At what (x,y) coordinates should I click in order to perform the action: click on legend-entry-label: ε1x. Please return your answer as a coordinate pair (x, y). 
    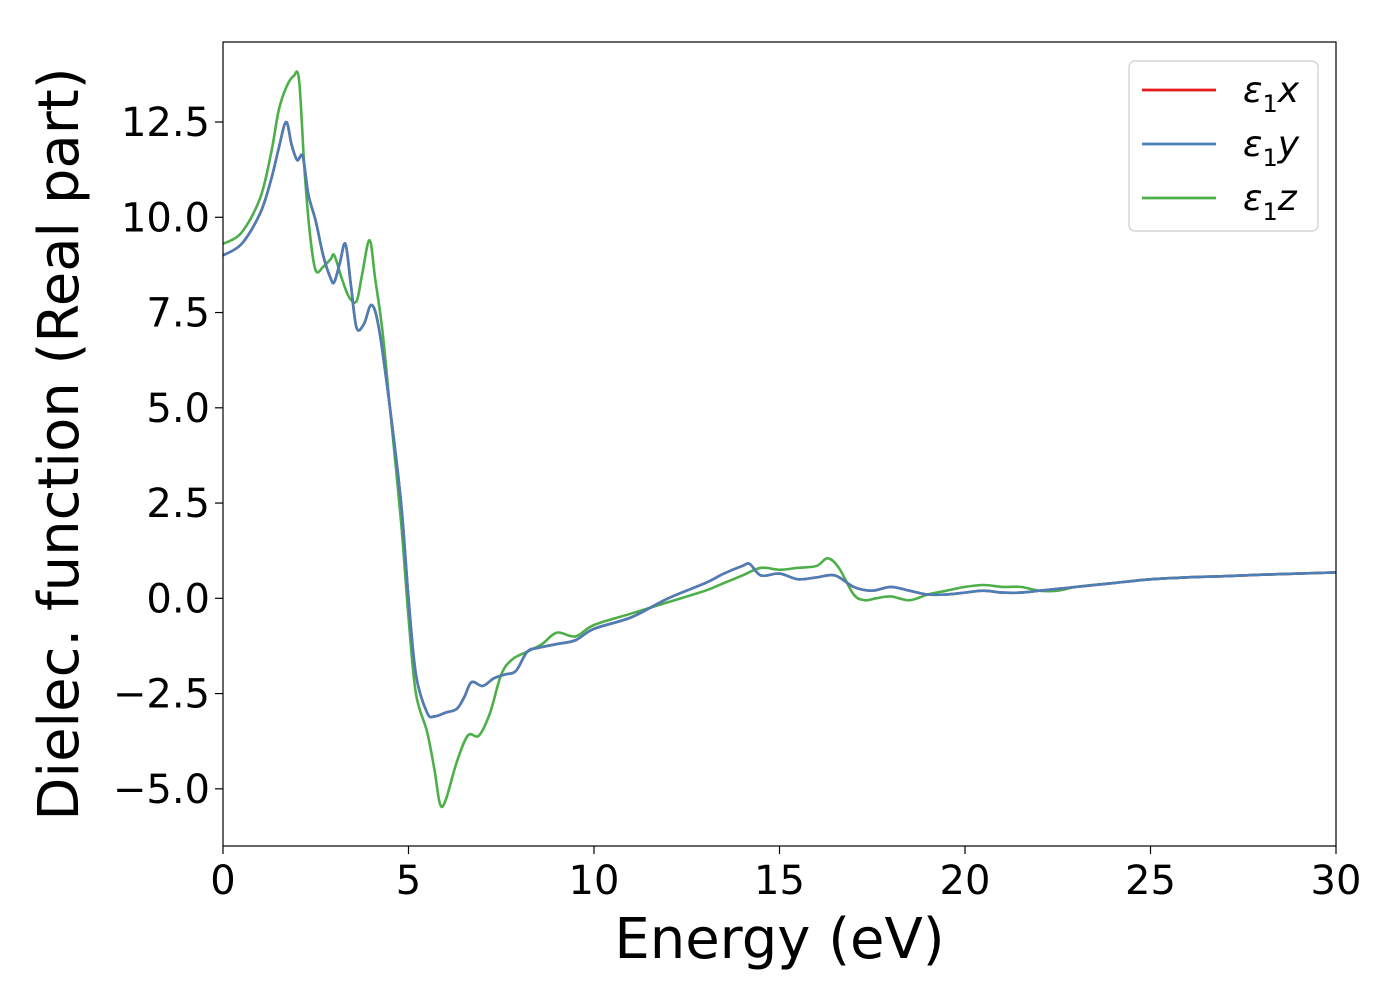
    Looking at the image, I should click on (1271, 94).